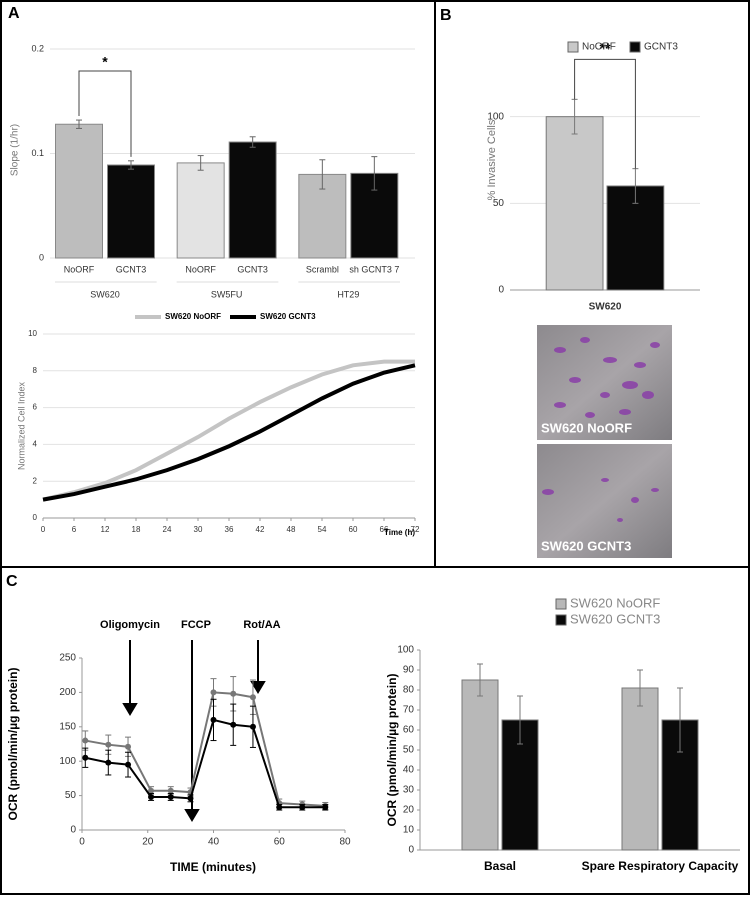 This screenshot has height=900, width=750. What do you see at coordinates (12, 581) in the screenshot?
I see `panel-label: C` at bounding box center [12, 581].